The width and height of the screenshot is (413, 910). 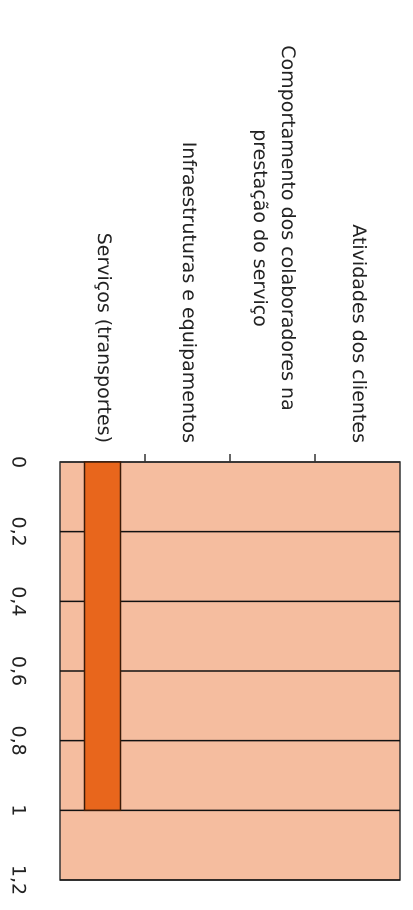 What do you see at coordinates (103, 337) in the screenshot?
I see `category-label: Serviços (transportes)` at bounding box center [103, 337].